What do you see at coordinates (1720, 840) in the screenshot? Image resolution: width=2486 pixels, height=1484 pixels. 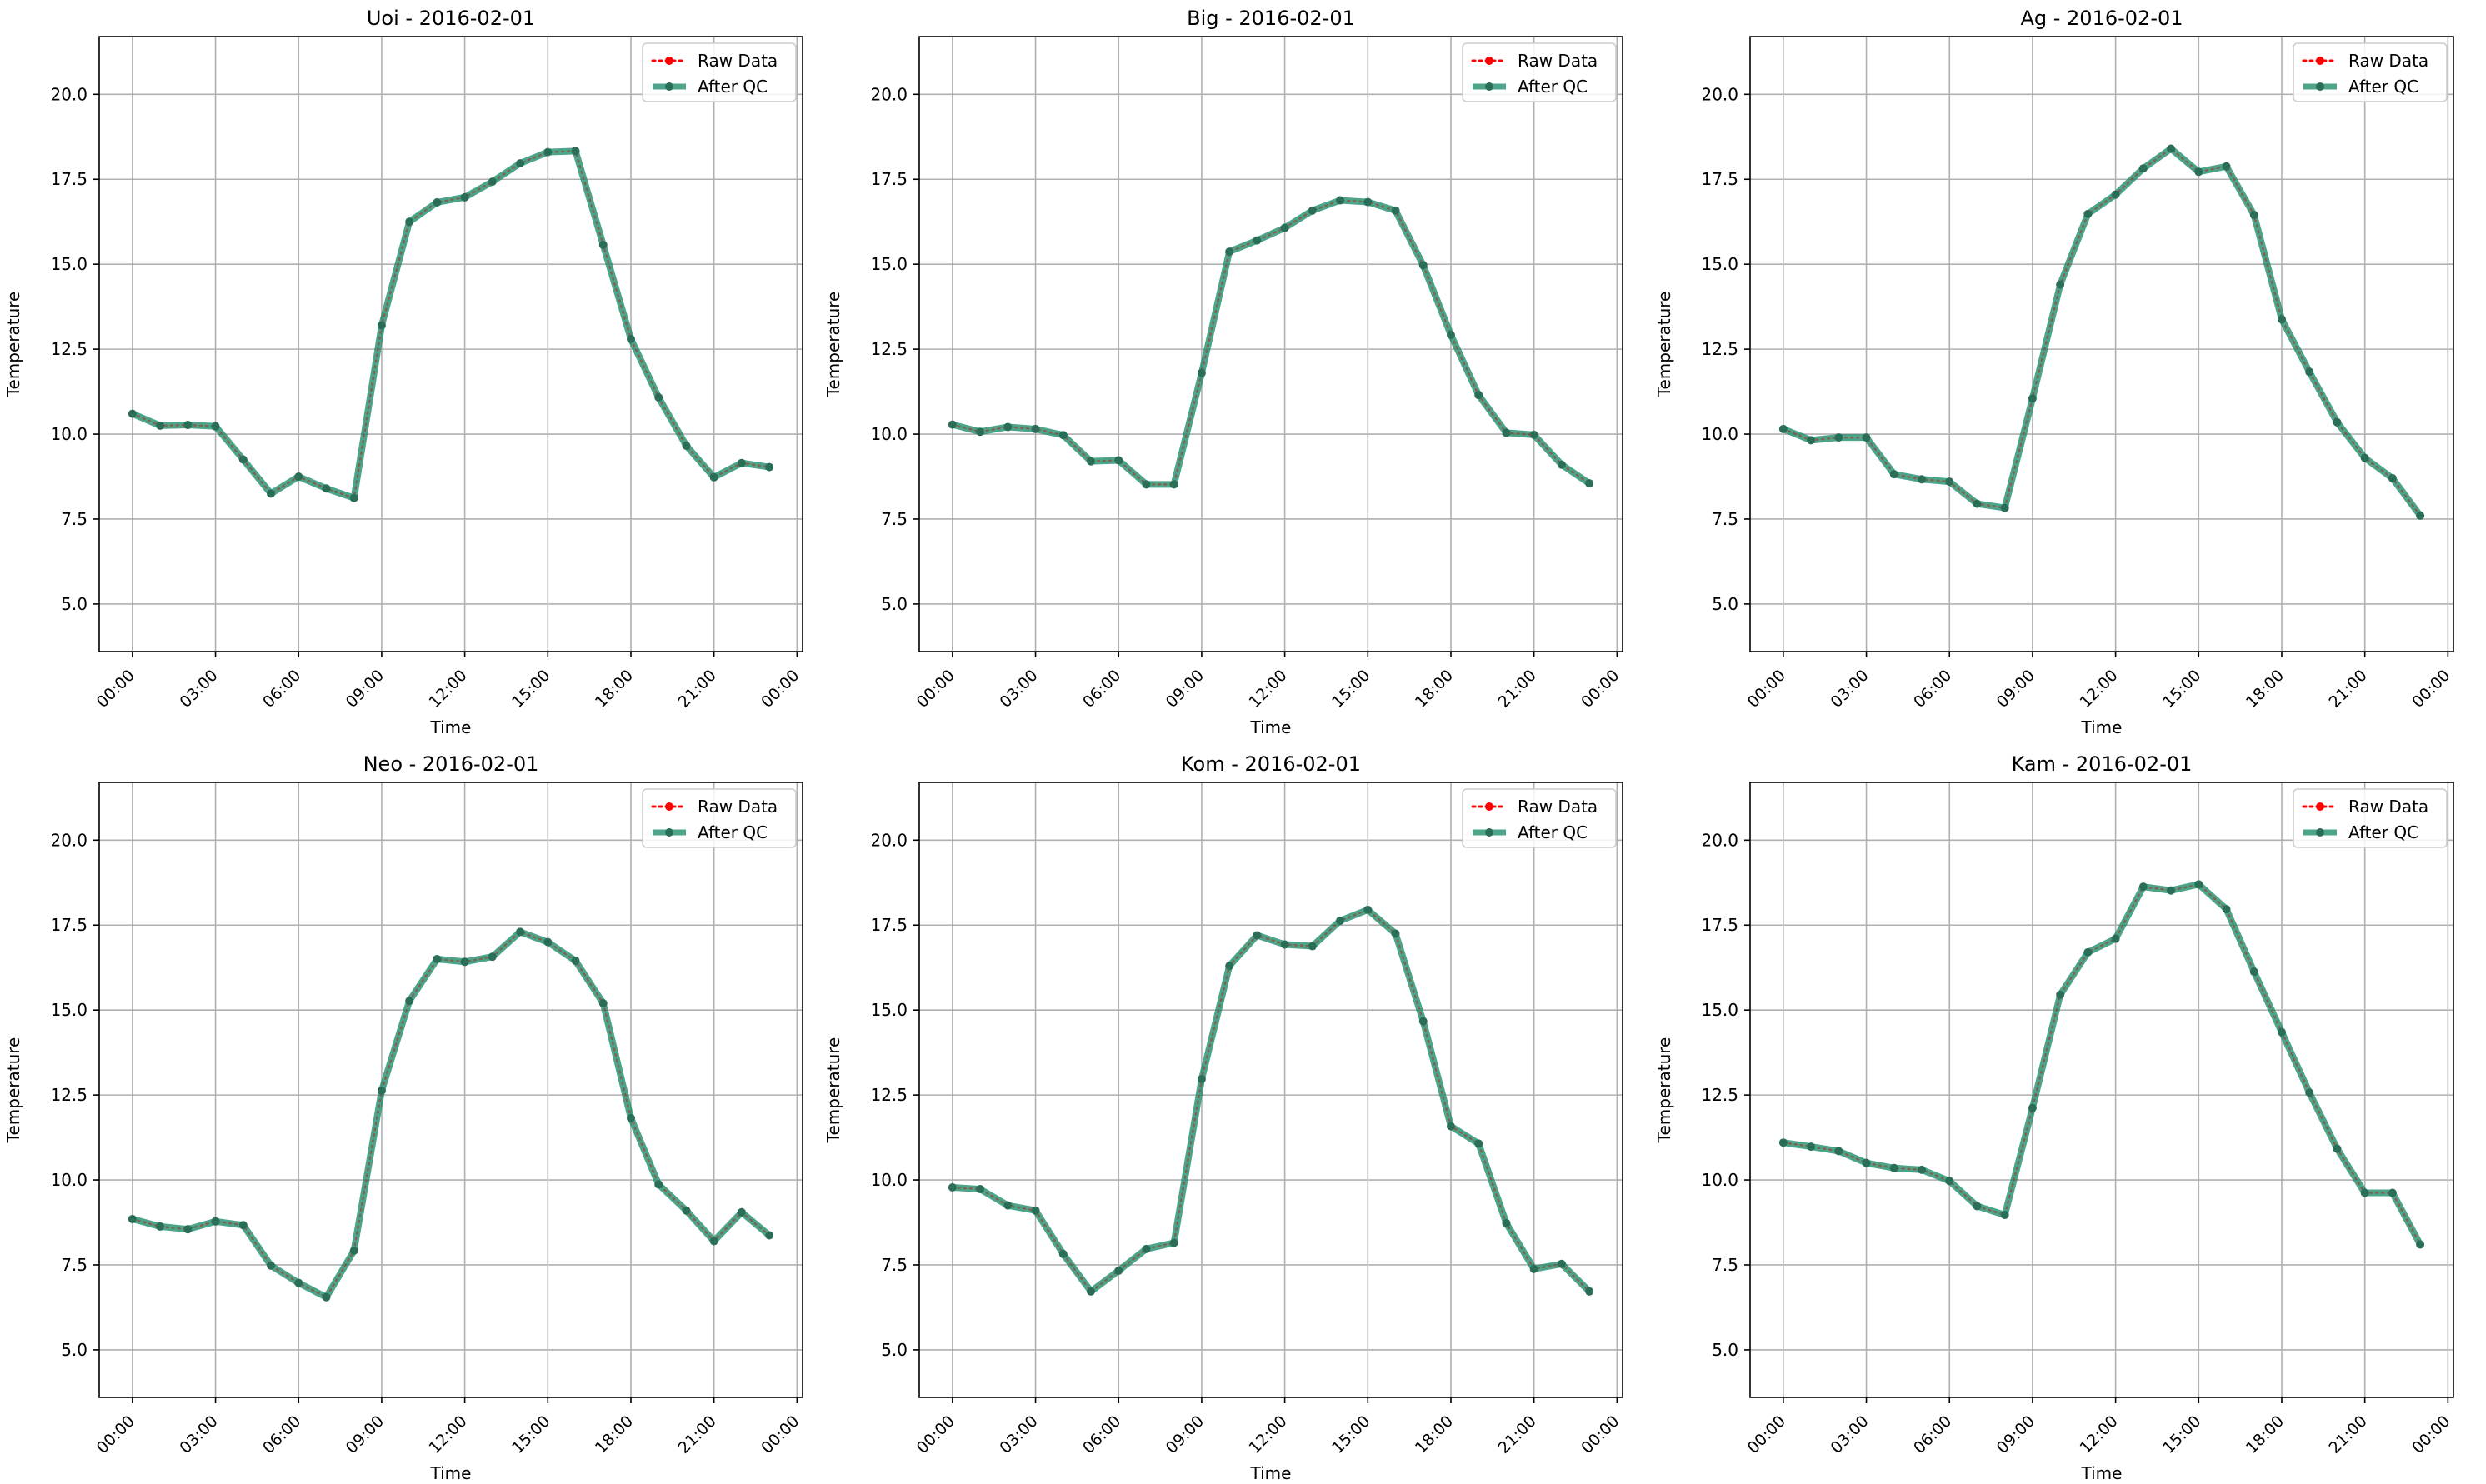 I see `y-tick-label: 20.0` at bounding box center [1720, 840].